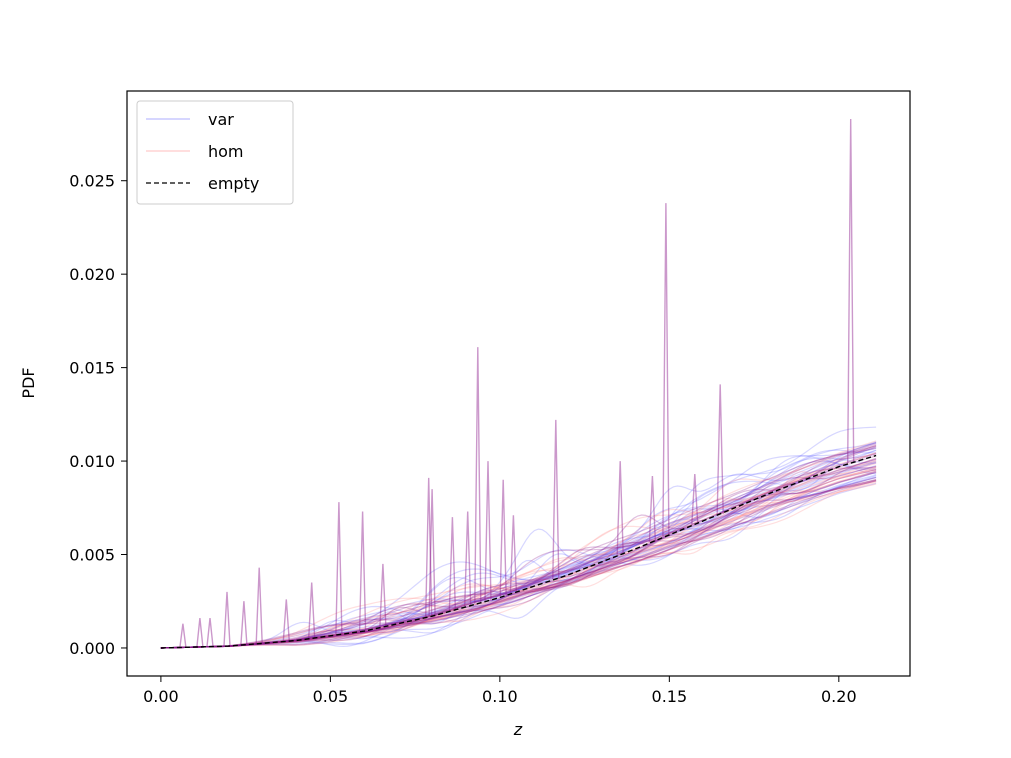 The height and width of the screenshot is (758, 1011). I want to click on y-tick-label: 0.010, so click(92, 461).